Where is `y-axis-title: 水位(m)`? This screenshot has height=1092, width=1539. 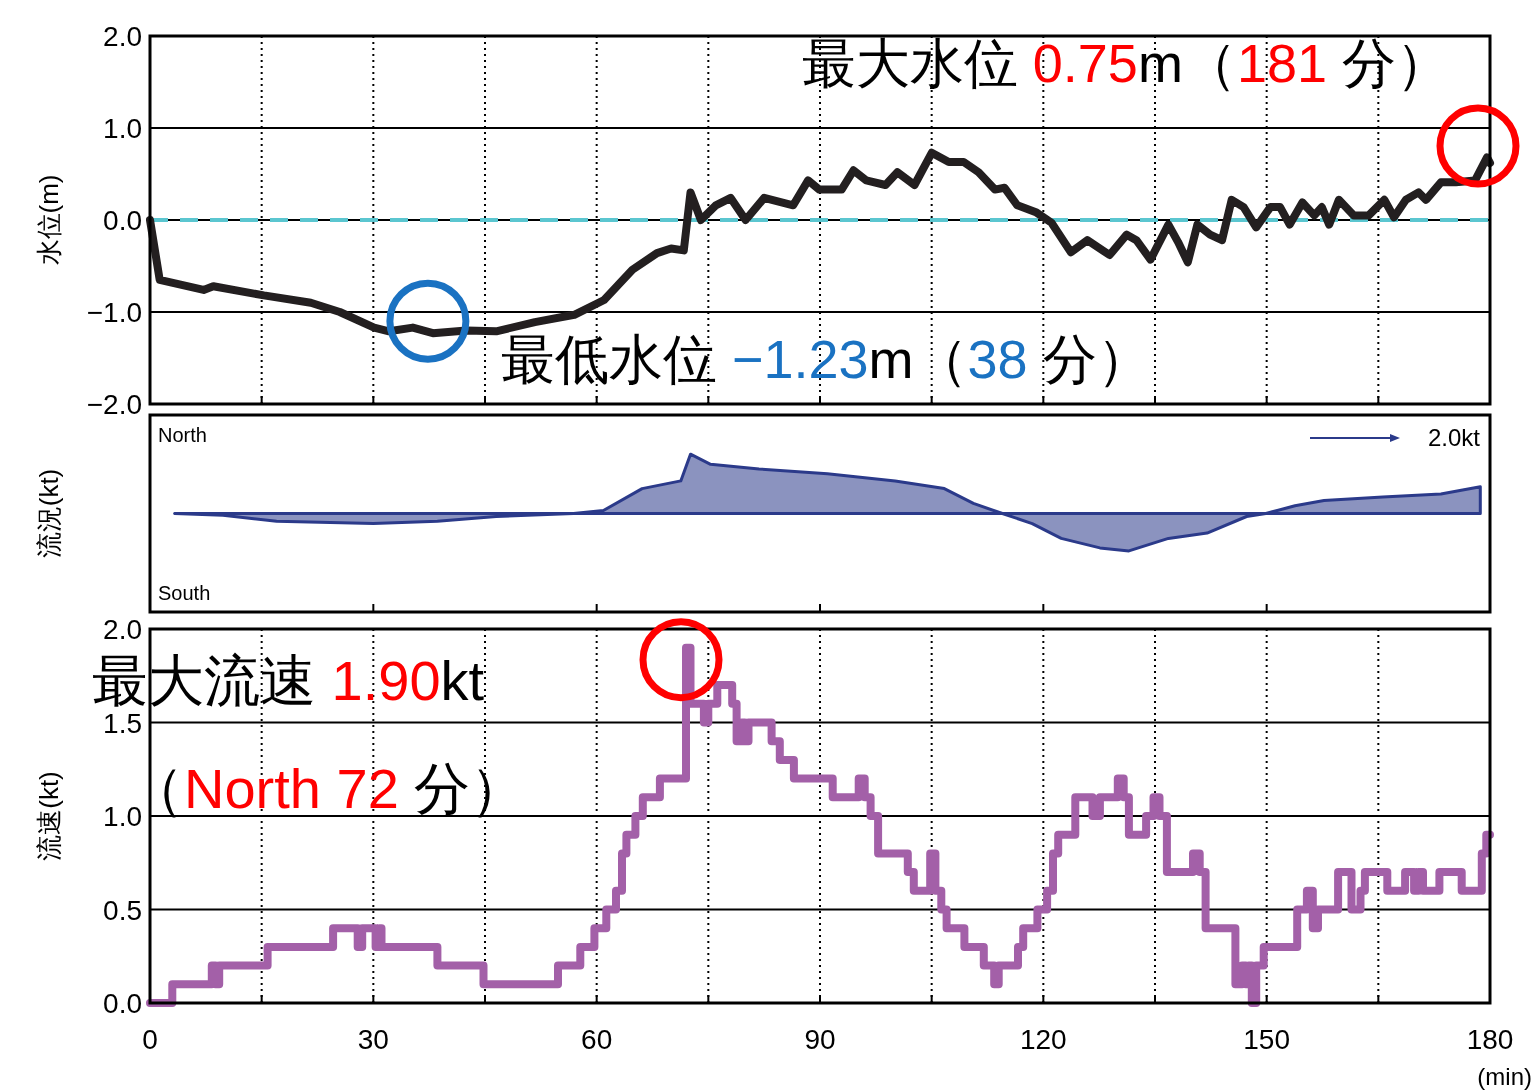
y-axis-title: 水位(m) is located at coordinates (49, 220).